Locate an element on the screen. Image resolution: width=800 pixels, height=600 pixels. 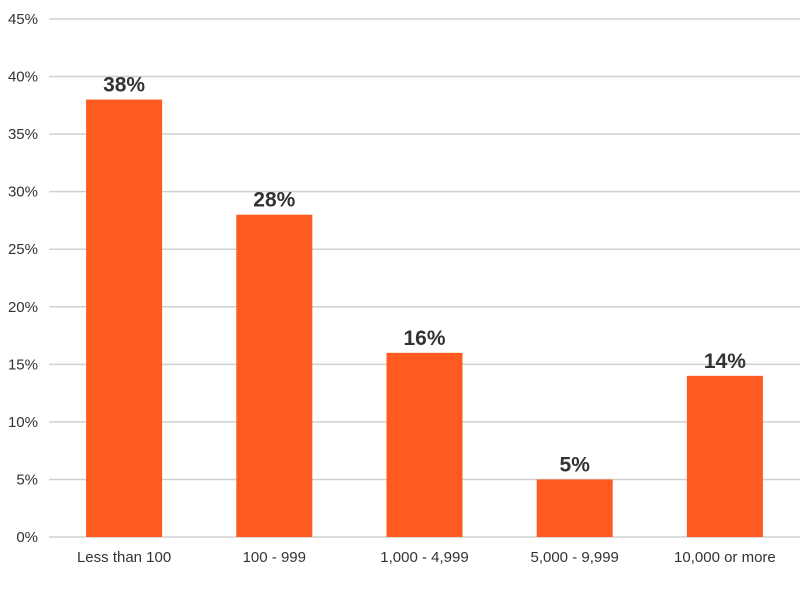
y-tick-label: 30% is located at coordinates (23, 192).